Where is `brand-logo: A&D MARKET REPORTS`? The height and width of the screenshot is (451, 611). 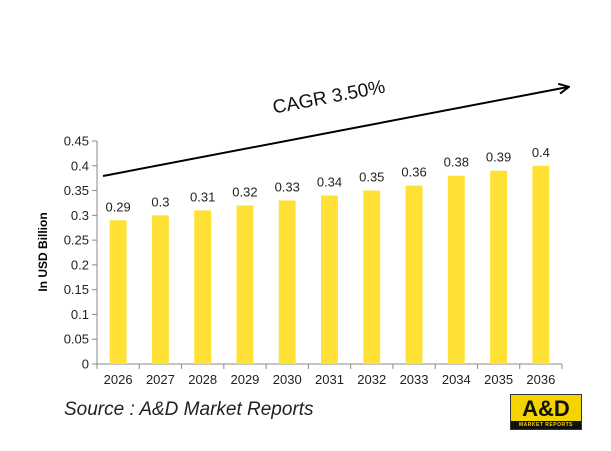
brand-logo: A&D MARKET REPORTS is located at coordinates (546, 412).